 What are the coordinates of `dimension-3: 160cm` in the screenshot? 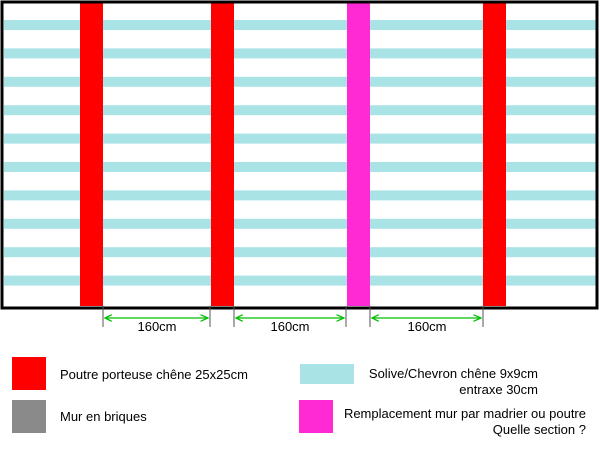 It's located at (426, 320).